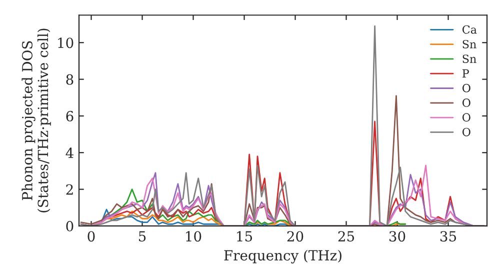 The width and height of the screenshot is (500, 280). What do you see at coordinates (36, 120) in the screenshot?
I see `y-axis-title: Phonon projected DOS (States/THz·primitive cell)` at bounding box center [36, 120].